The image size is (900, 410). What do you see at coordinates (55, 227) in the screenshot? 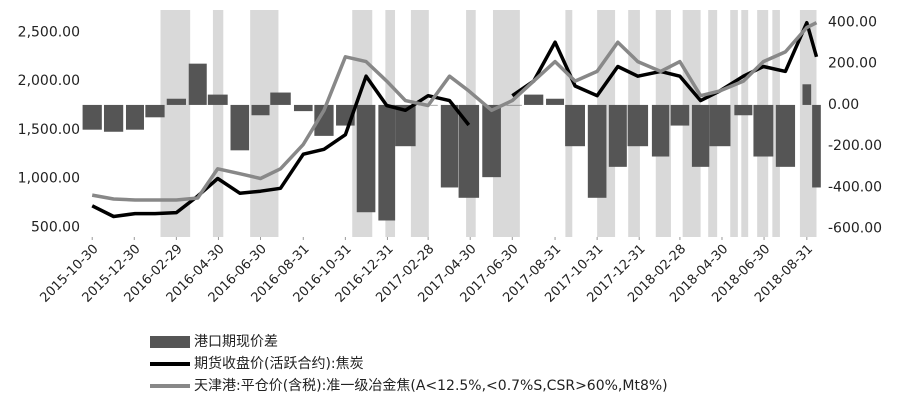
I see `y-tick-label: 500.00` at bounding box center [55, 227].